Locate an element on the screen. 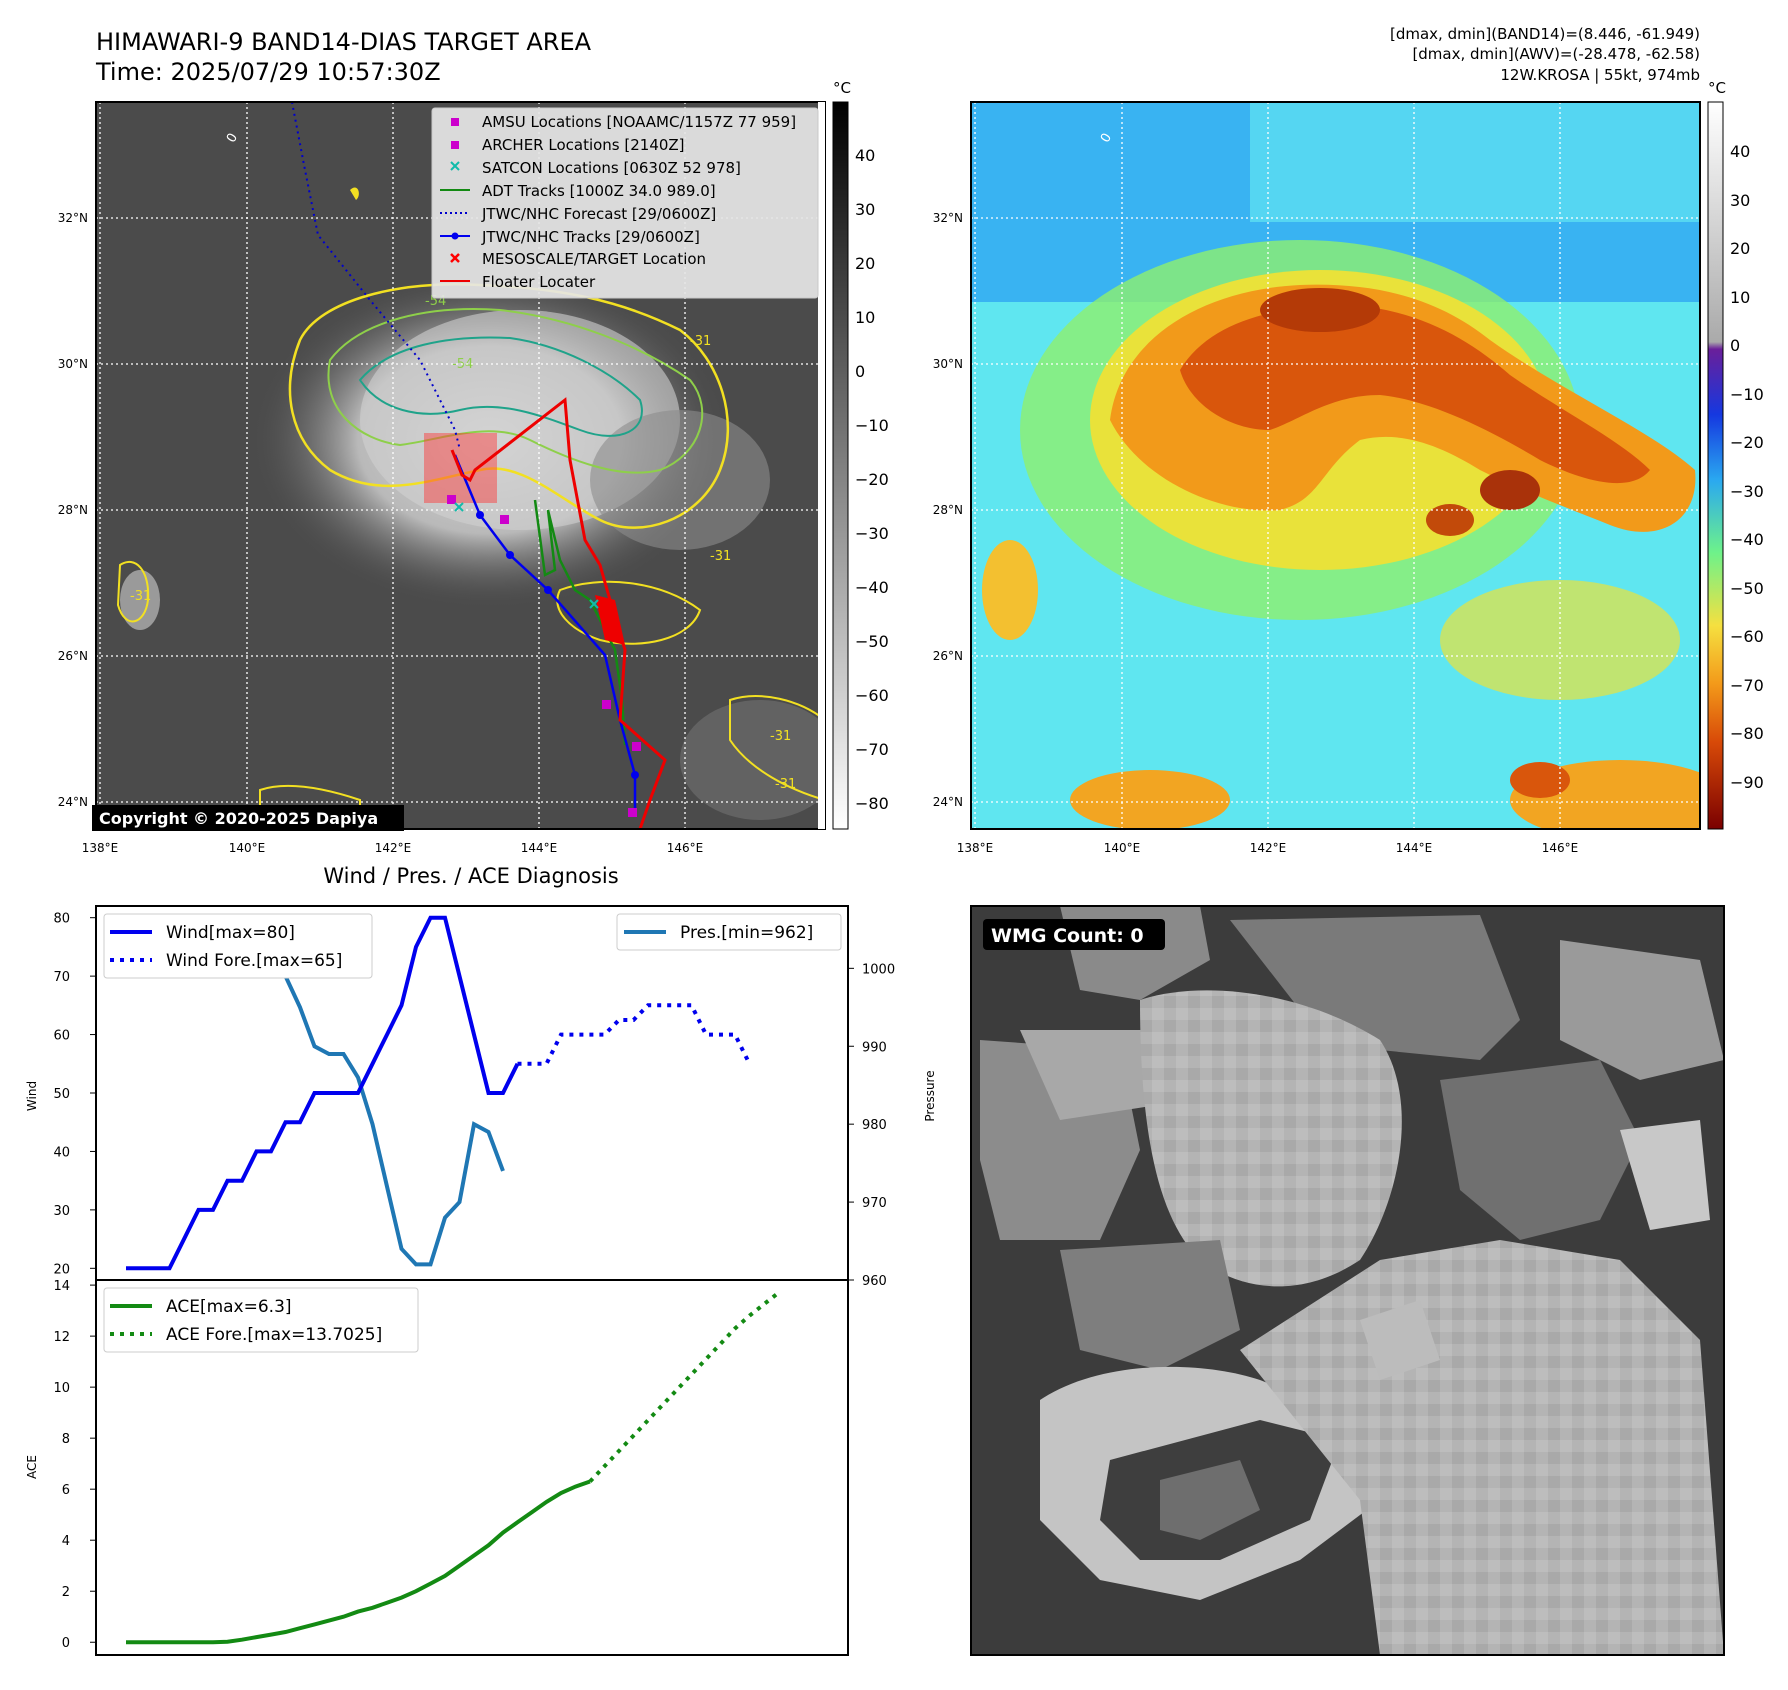 Image resolution: width=1788 pixels, height=1690 pixels. legend-label: MESOSCALE/TARGET Location is located at coordinates (594, 259).